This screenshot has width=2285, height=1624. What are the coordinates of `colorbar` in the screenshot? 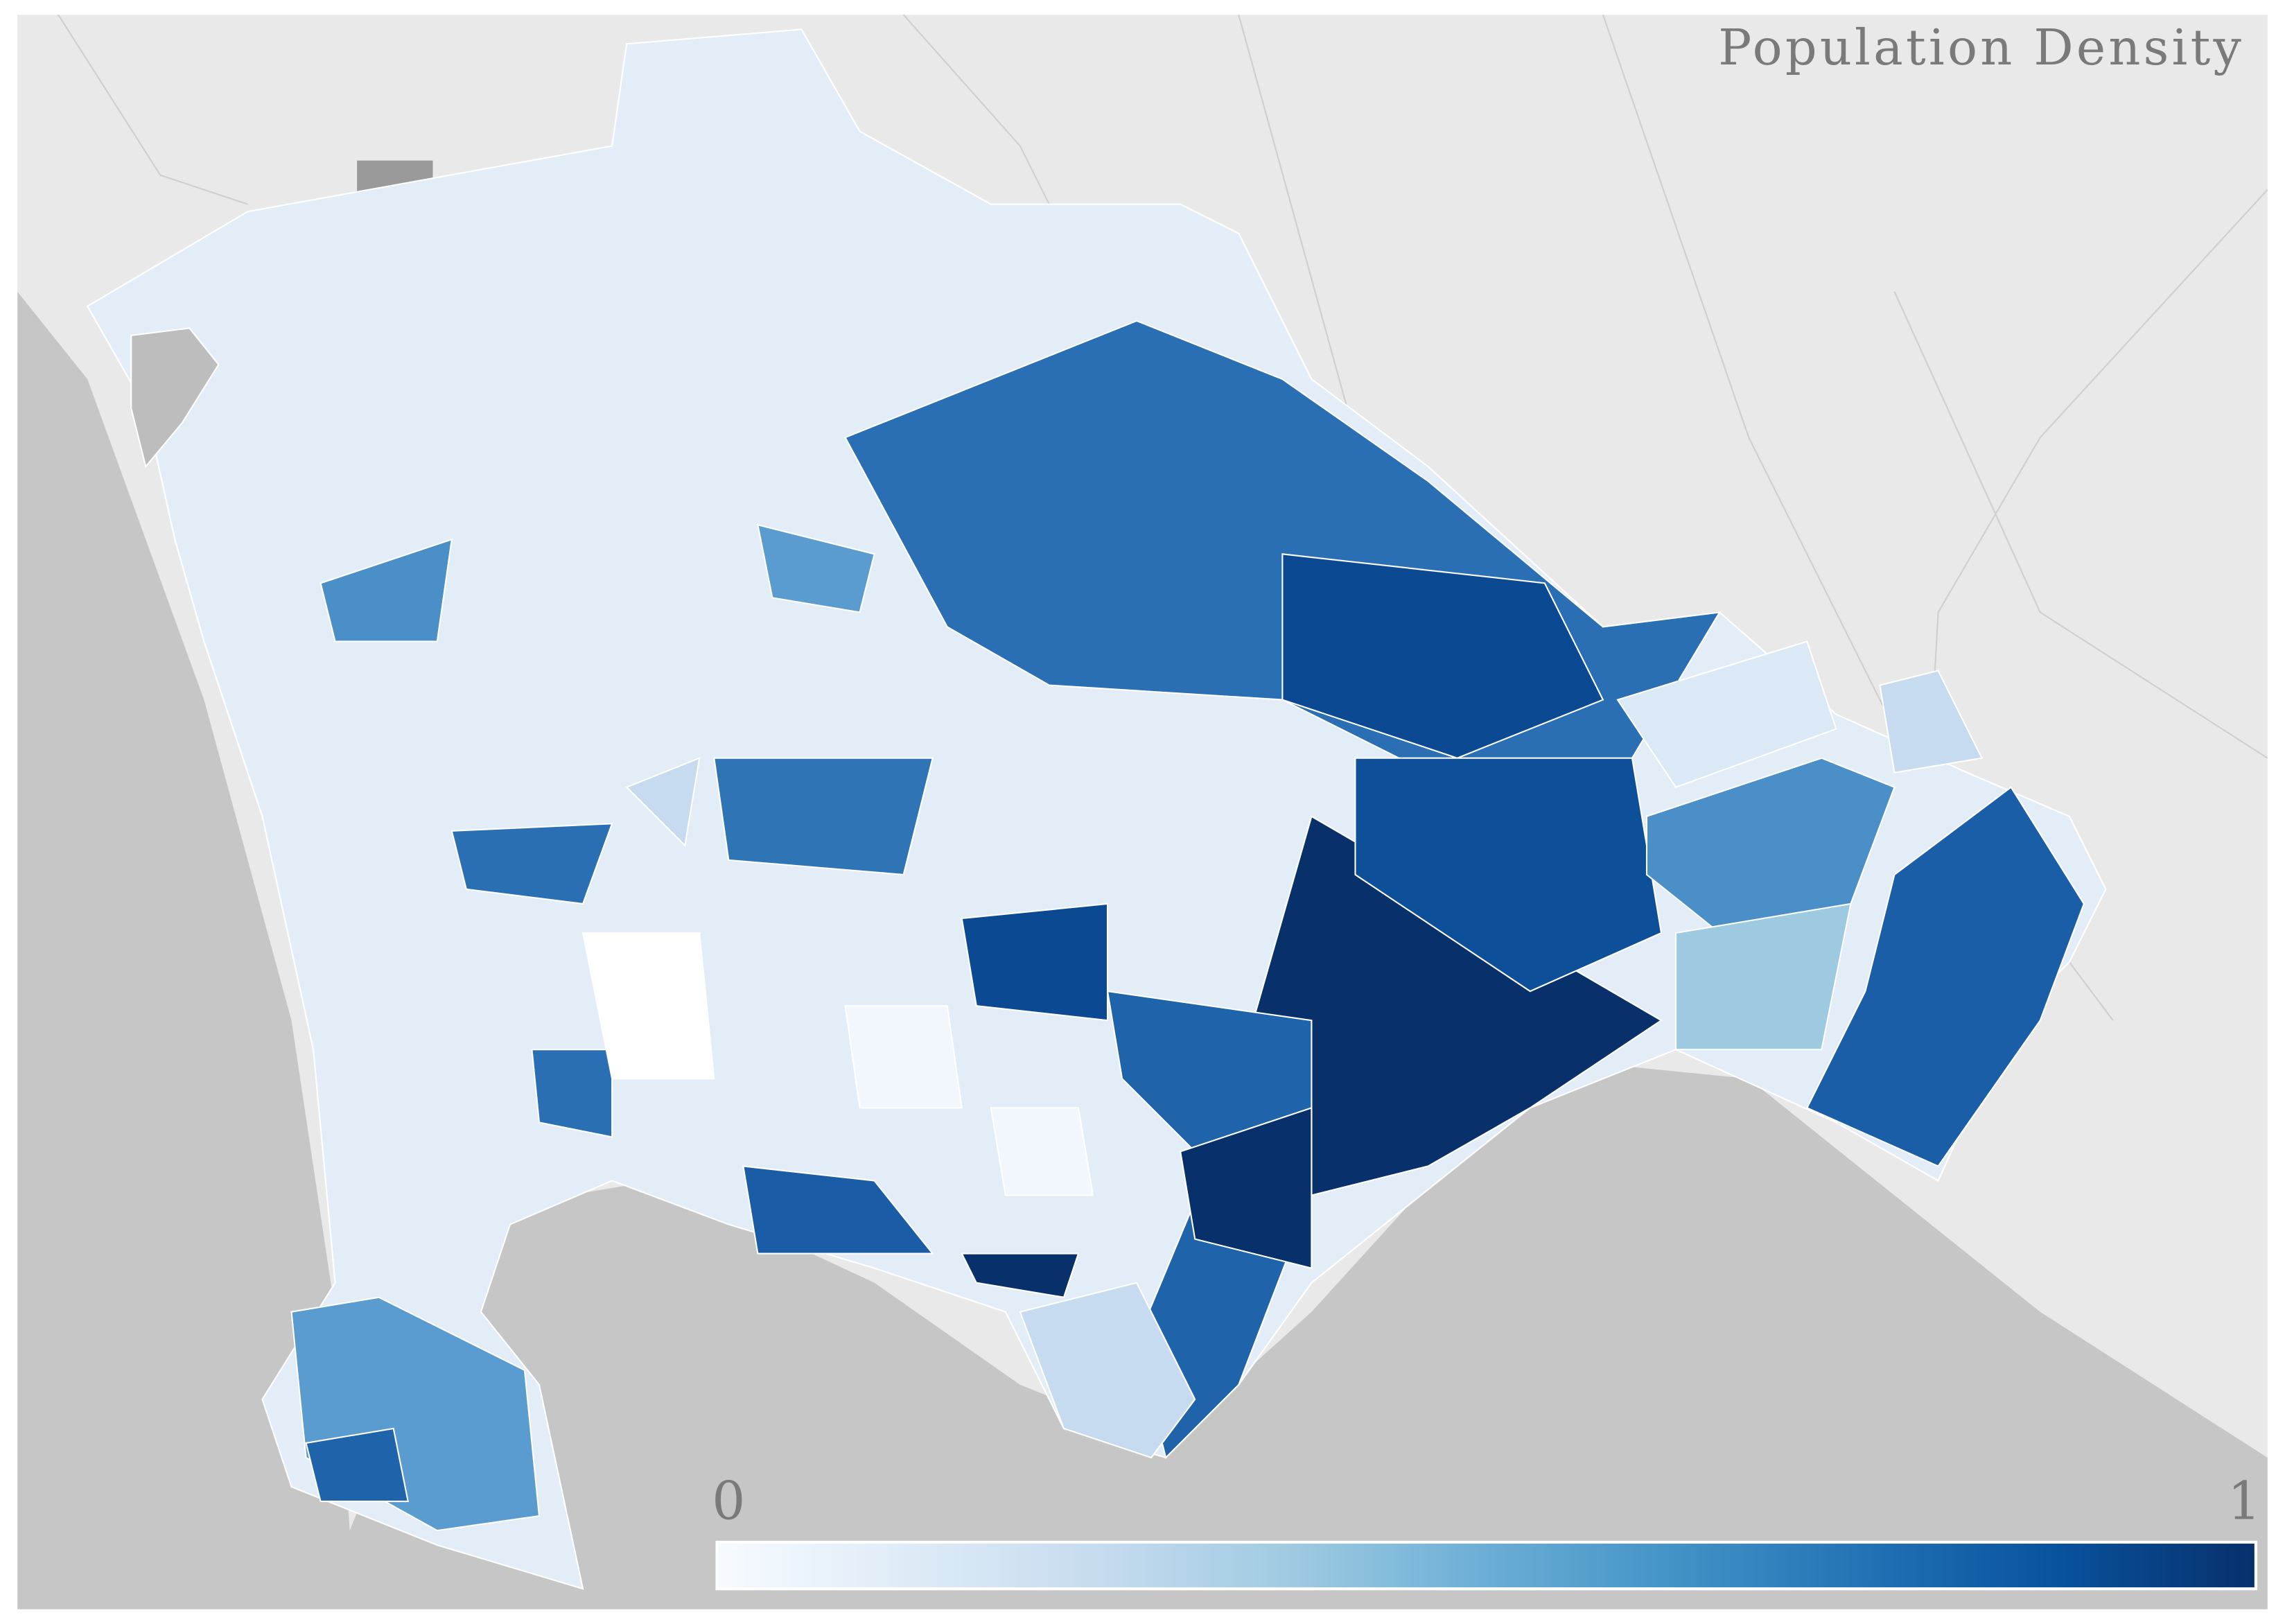 It's located at (1486, 1565).